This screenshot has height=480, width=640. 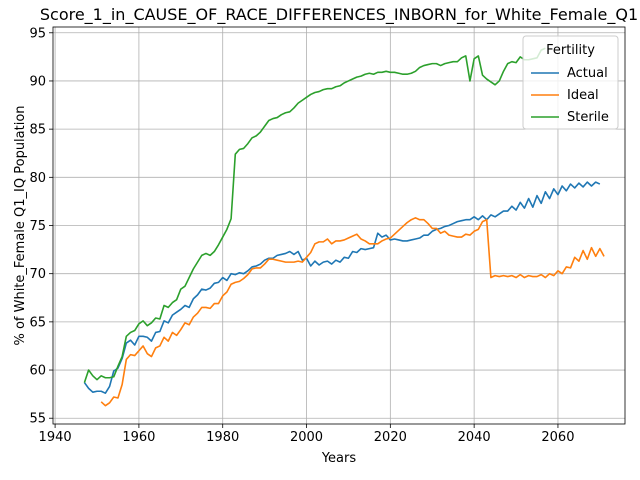 What do you see at coordinates (37, 419) in the screenshot?
I see `y-tick-label: 55` at bounding box center [37, 419].